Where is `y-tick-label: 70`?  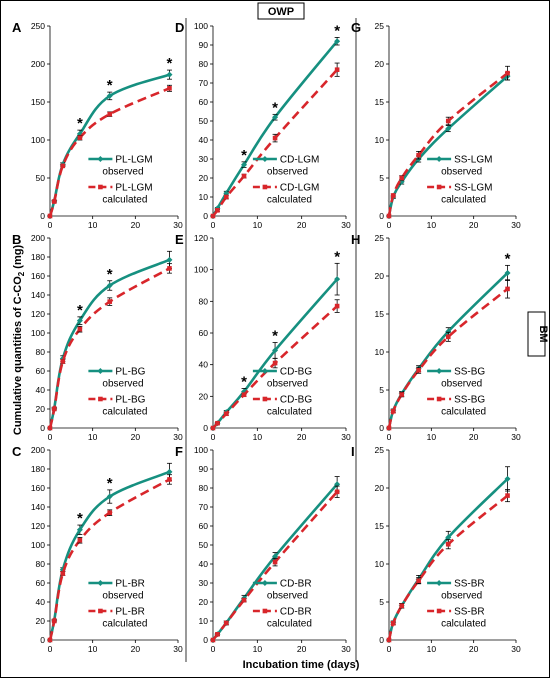
y-tick-label: 70 is located at coordinates (204, 507).